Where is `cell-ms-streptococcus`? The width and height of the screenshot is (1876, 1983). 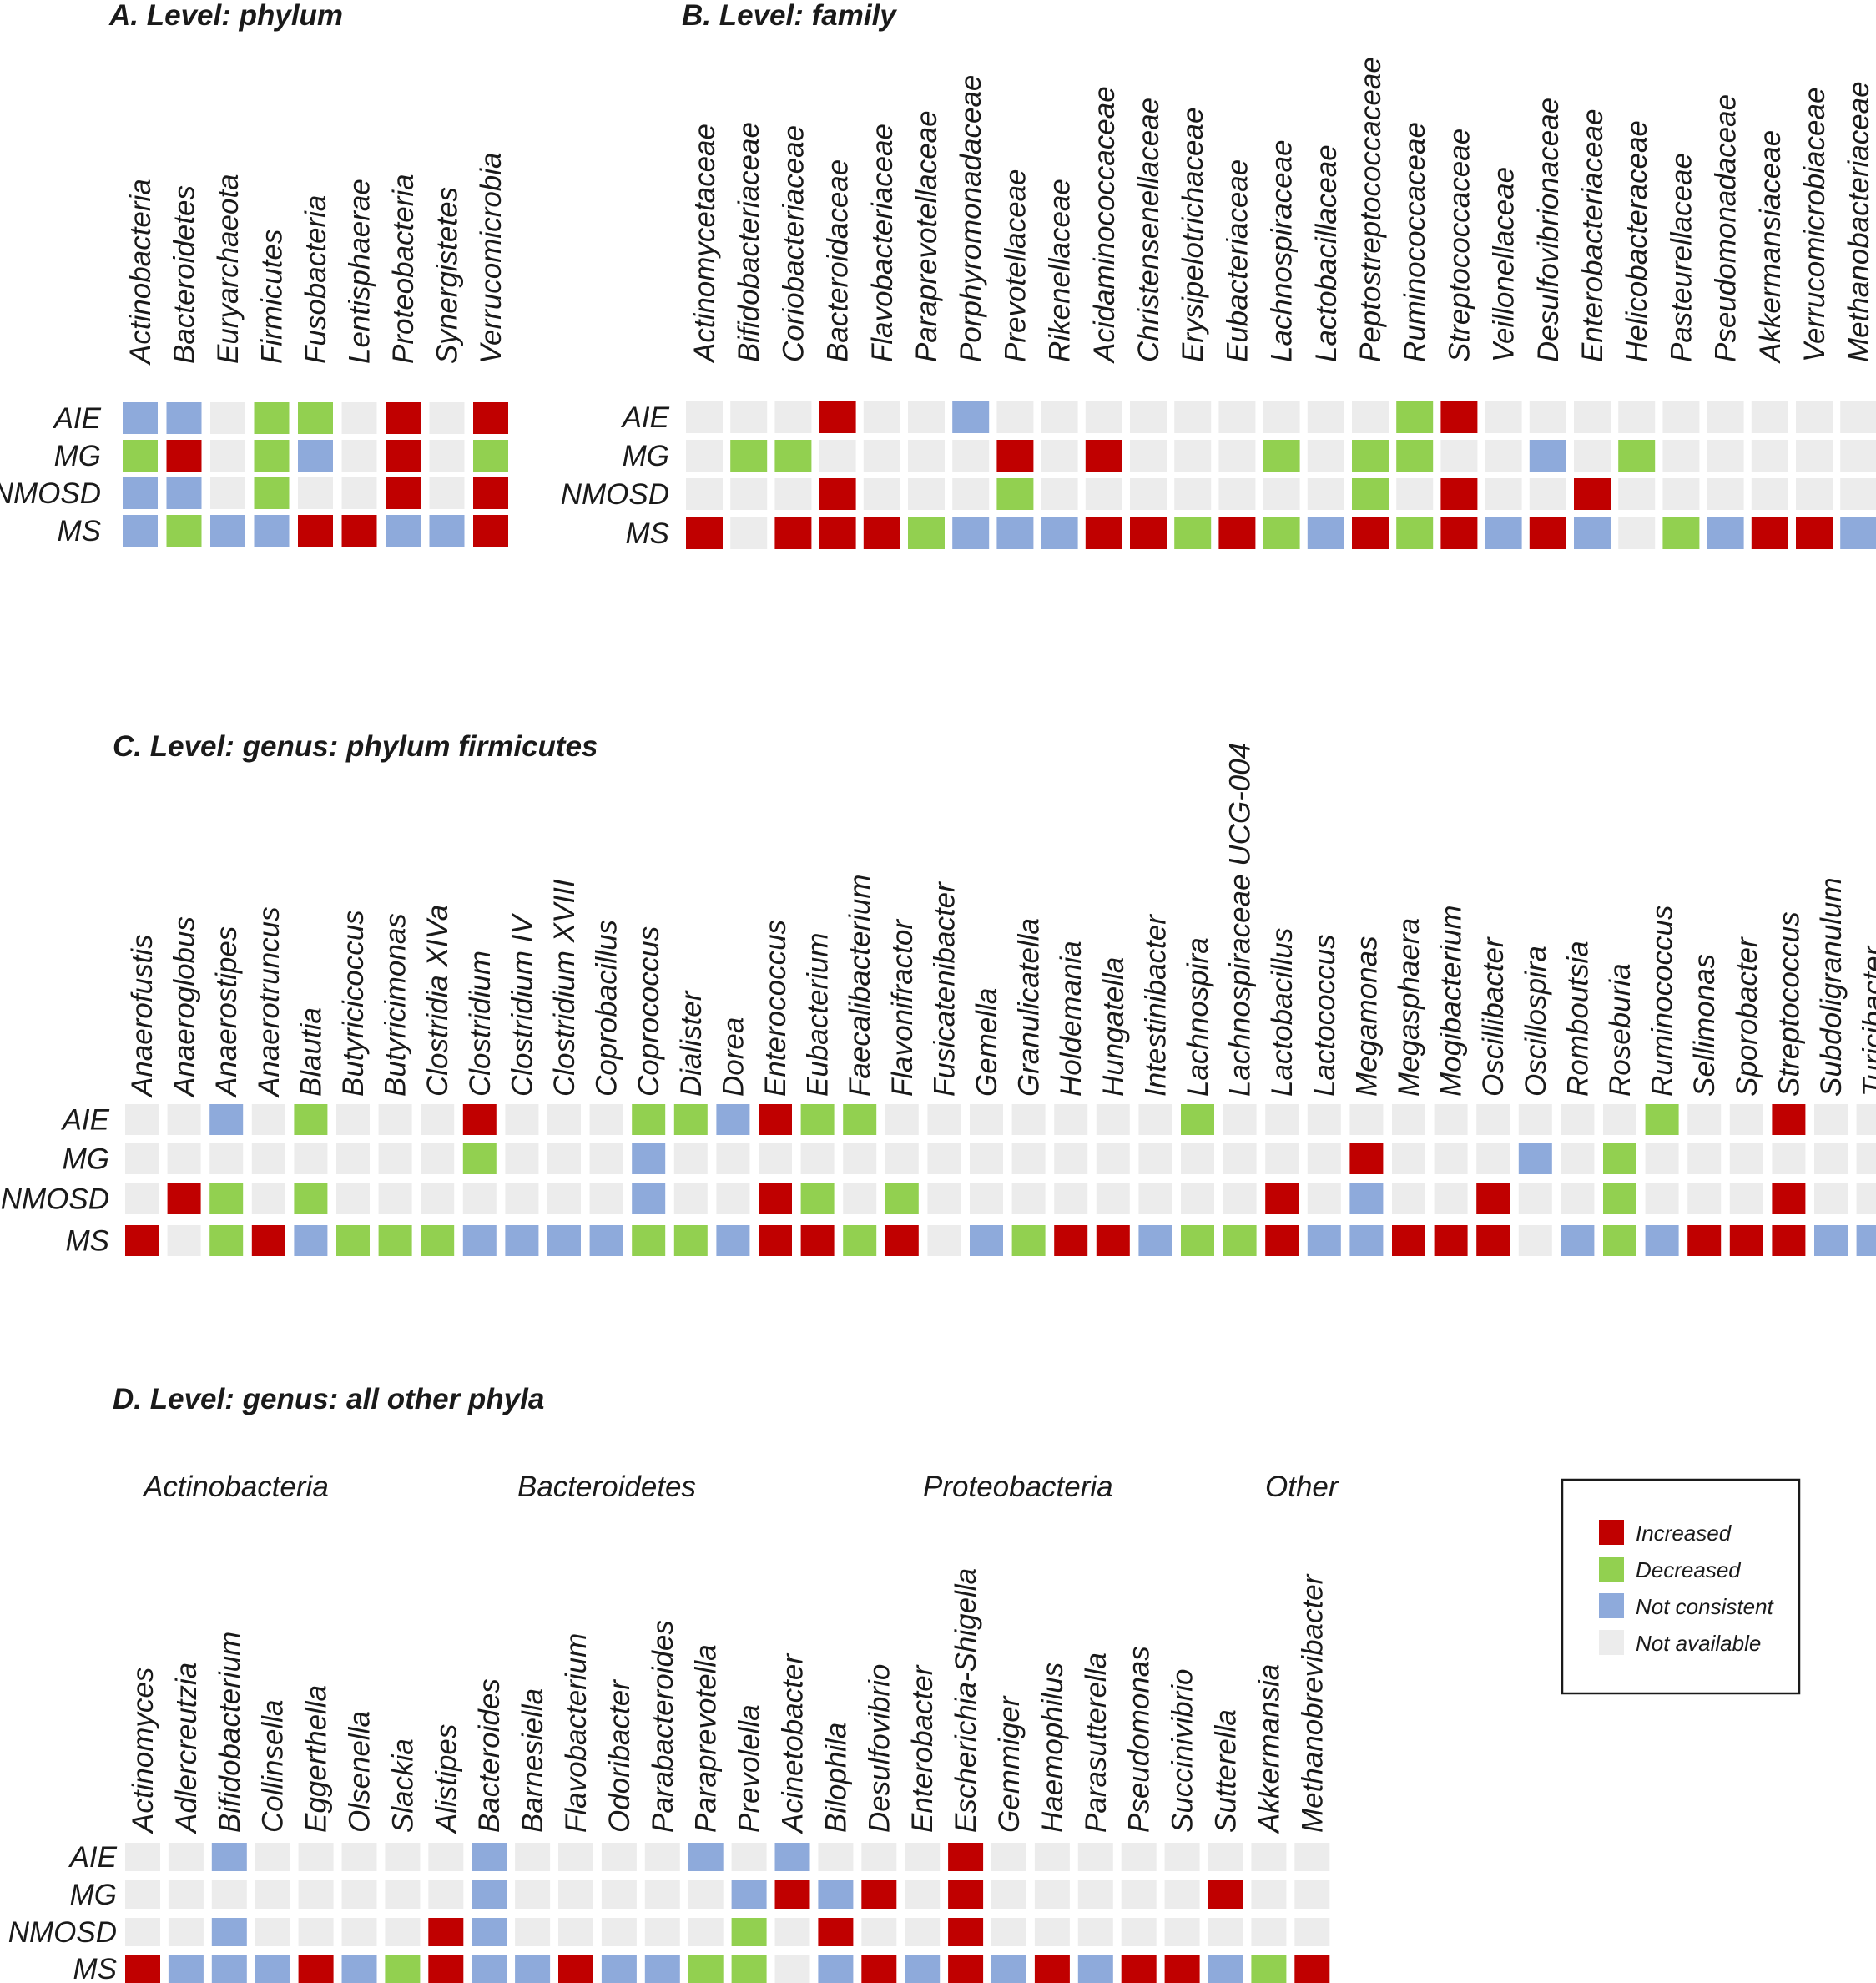
cell-ms-streptococcus is located at coordinates (1789, 1240).